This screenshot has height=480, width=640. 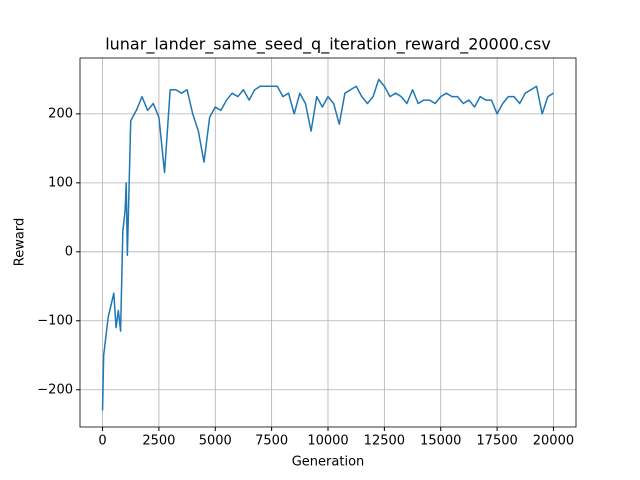 What do you see at coordinates (158, 441) in the screenshot?
I see `x-tick-label: 2500` at bounding box center [158, 441].